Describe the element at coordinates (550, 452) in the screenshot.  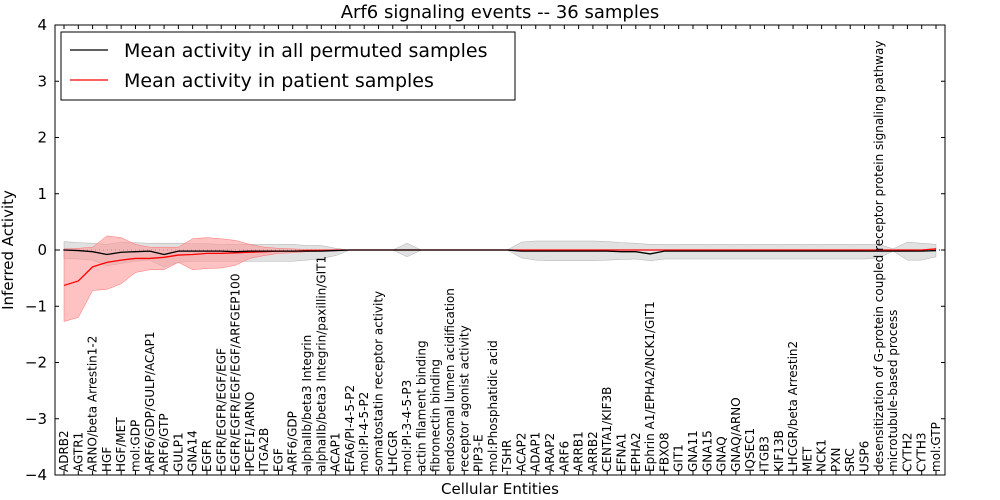
I see `x-category-label: ARAP2` at that location.